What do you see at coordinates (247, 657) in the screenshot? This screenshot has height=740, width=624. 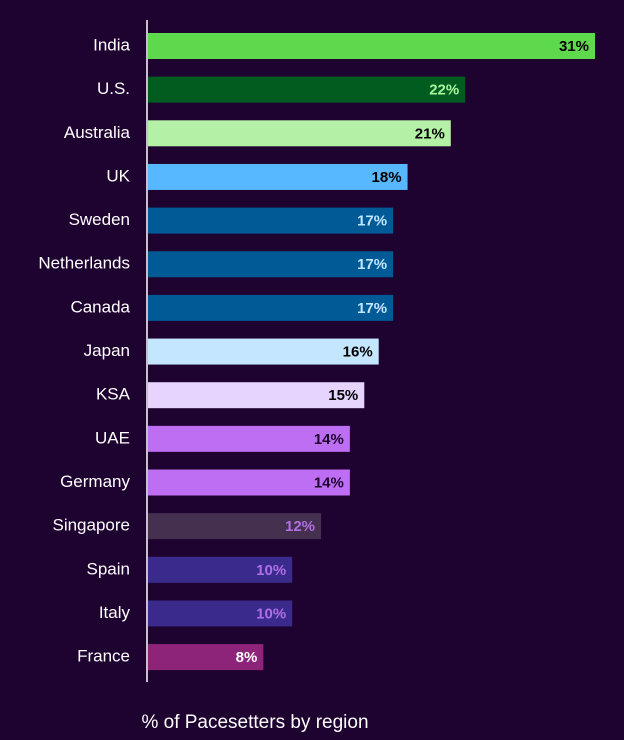 I see `data-label: 8%` at bounding box center [247, 657].